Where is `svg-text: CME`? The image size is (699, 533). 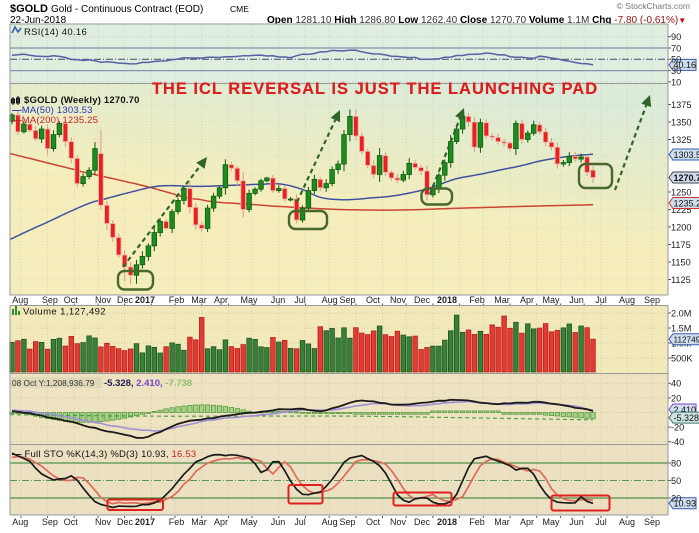 svg-text: CME is located at coordinates (239, 9).